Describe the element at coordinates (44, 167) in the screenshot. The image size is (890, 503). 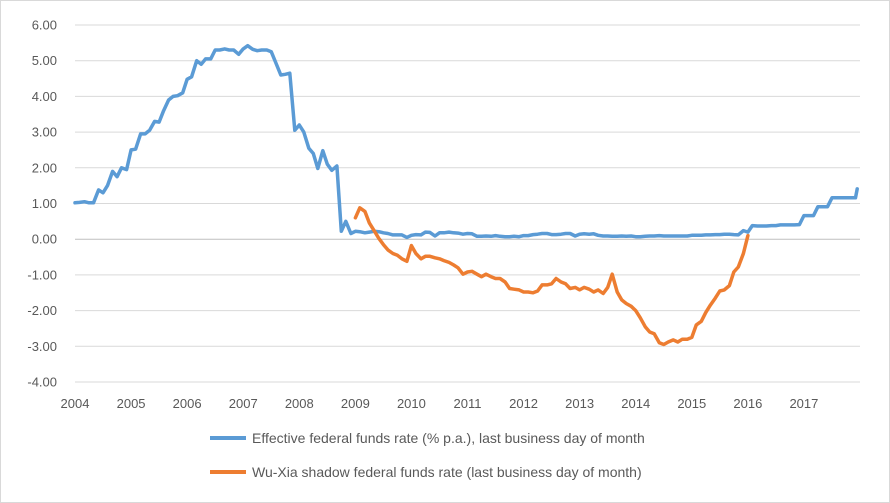
I see `y-tick-label: 2.00` at that location.